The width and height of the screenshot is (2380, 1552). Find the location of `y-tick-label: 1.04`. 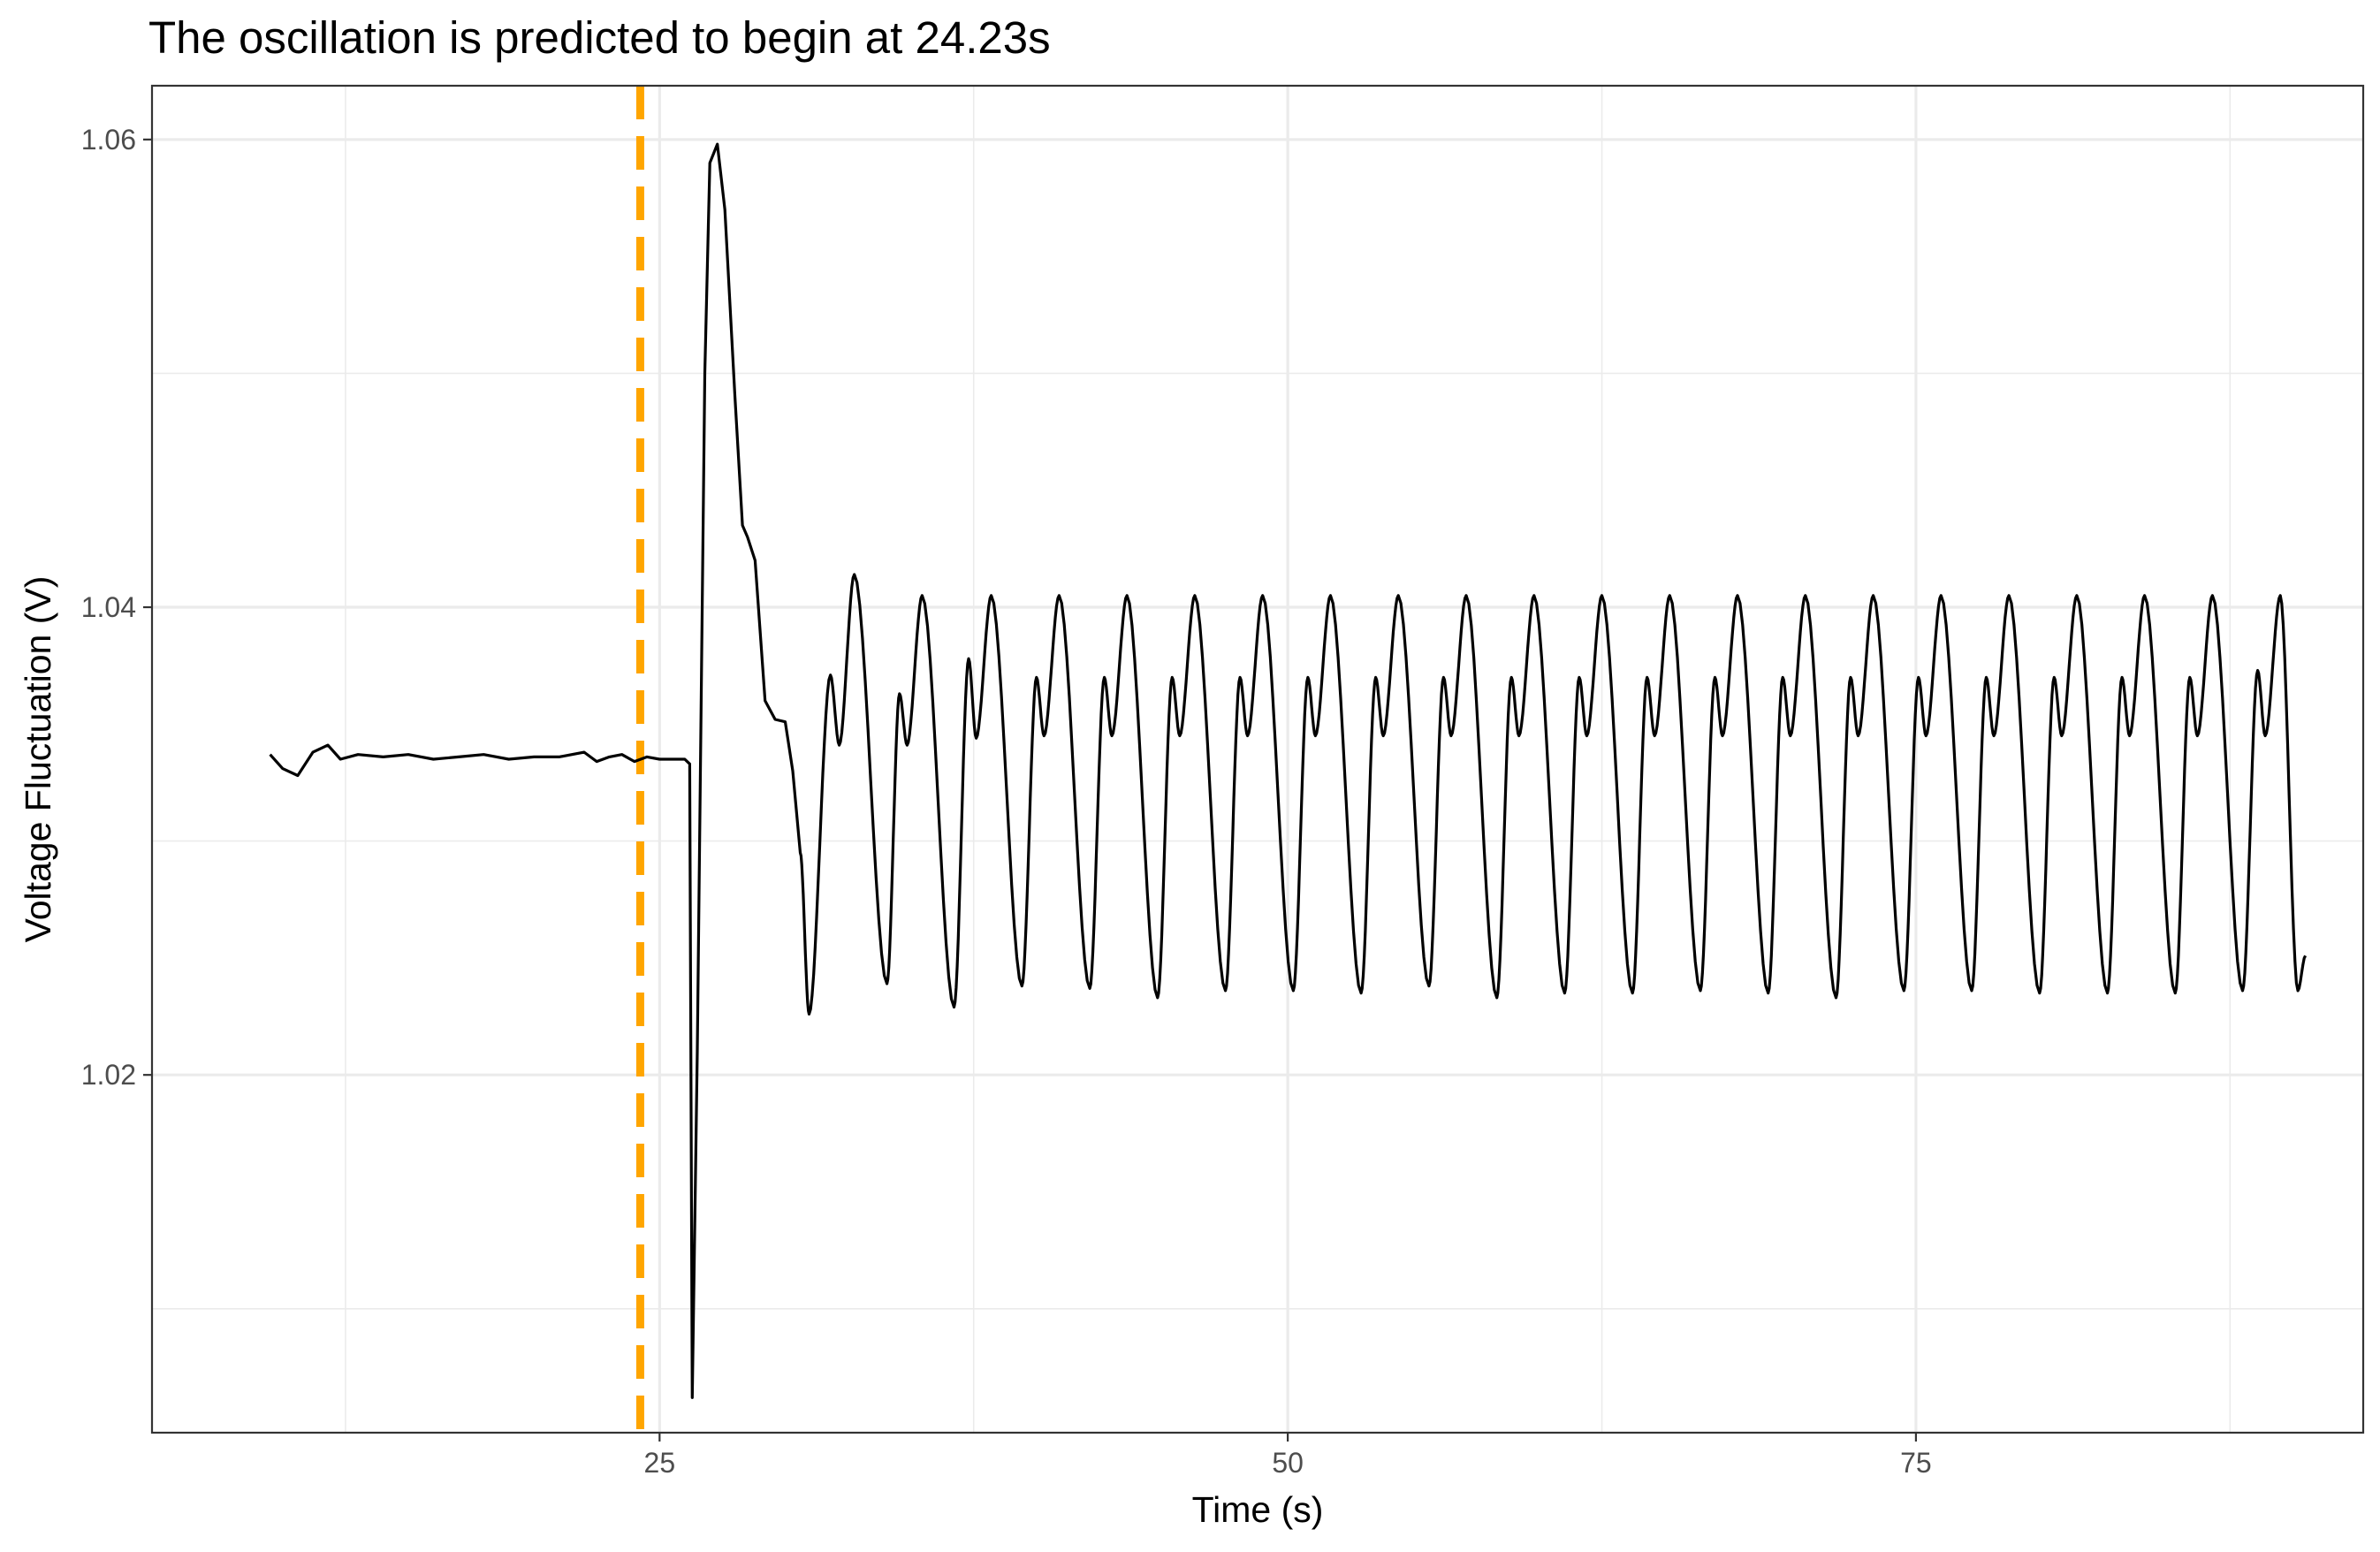

y-tick-label: 1.04 is located at coordinates (108, 607).